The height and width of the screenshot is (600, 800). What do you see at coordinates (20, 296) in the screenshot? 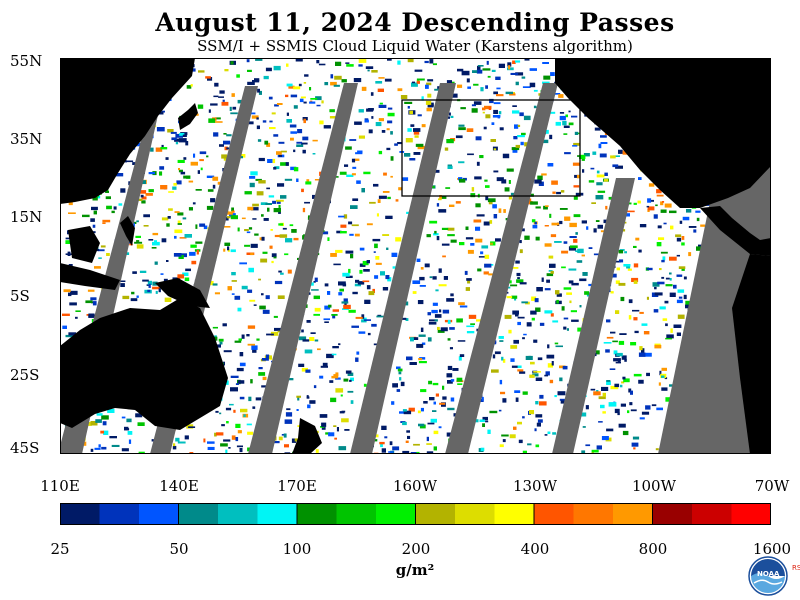
I see `lat-label-5s: 5S` at bounding box center [20, 296].